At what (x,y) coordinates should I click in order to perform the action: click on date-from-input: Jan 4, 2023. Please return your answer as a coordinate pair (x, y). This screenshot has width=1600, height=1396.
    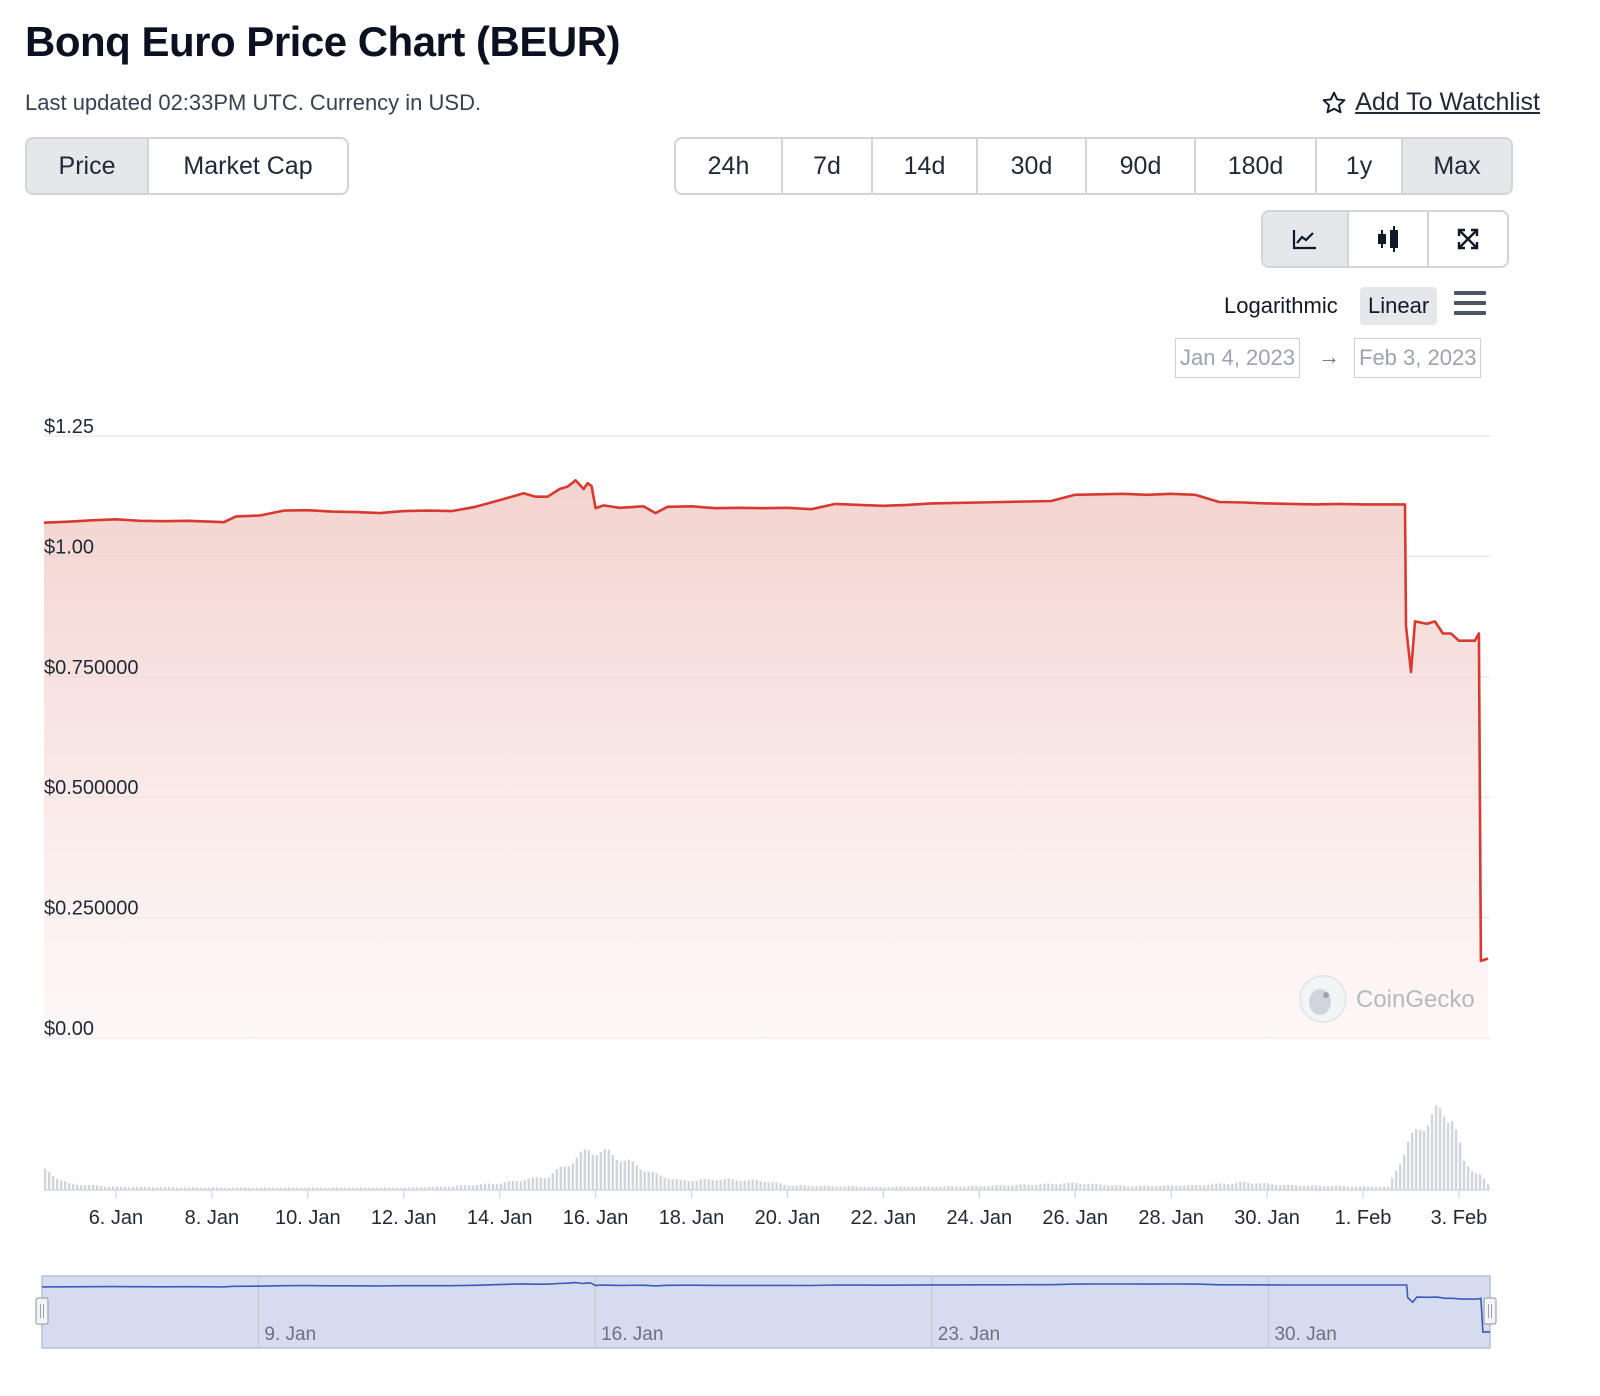
    Looking at the image, I should click on (1237, 358).